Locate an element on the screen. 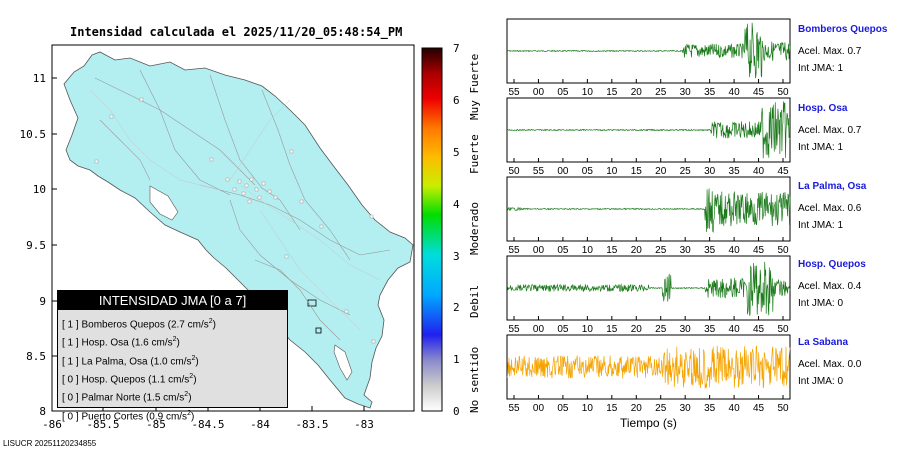 Image resolution: width=910 pixels, height=460 pixels. station-name: Hosp. Quepos is located at coordinates (832, 264).